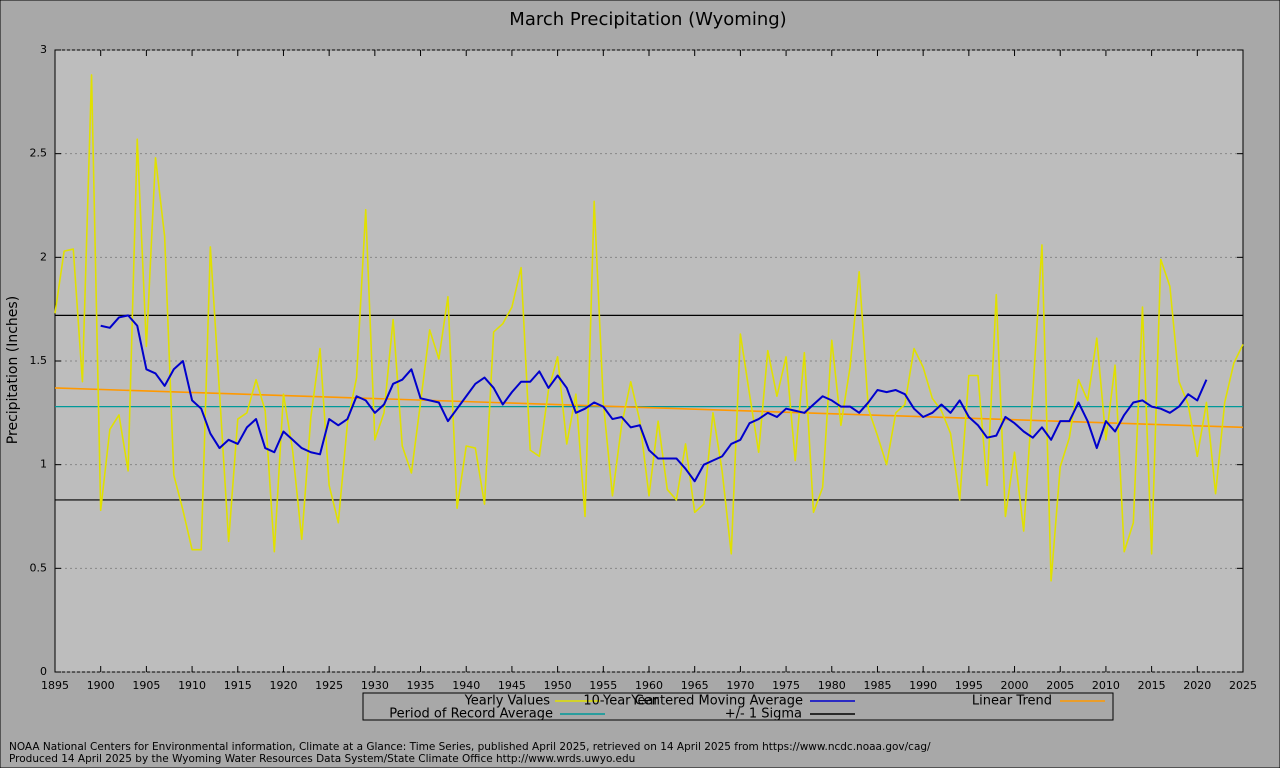  What do you see at coordinates (43, 464) in the screenshot?
I see `y-tick-label: 1` at bounding box center [43, 464].